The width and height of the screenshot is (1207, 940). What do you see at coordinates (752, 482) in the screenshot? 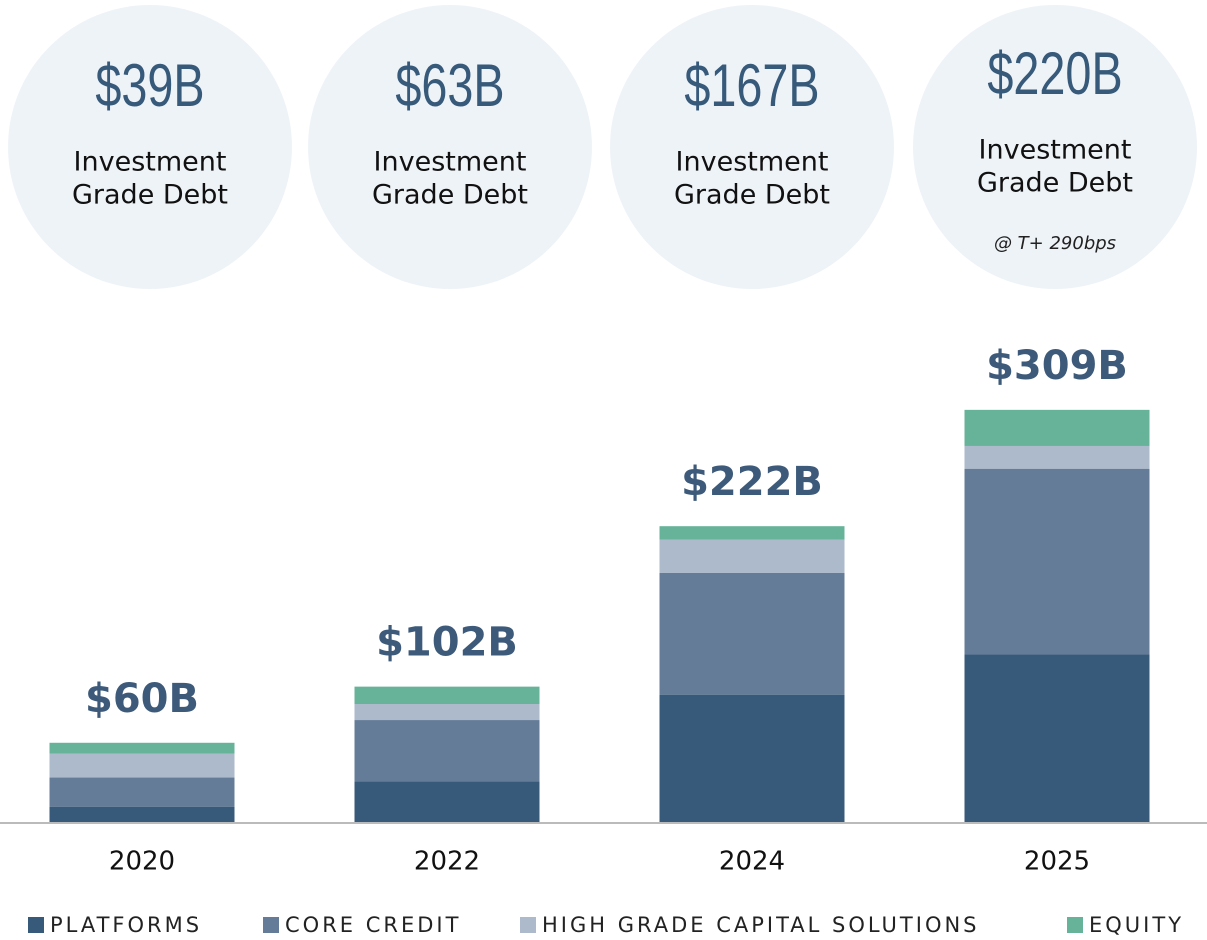
I see `total-label: $222B` at bounding box center [752, 482].